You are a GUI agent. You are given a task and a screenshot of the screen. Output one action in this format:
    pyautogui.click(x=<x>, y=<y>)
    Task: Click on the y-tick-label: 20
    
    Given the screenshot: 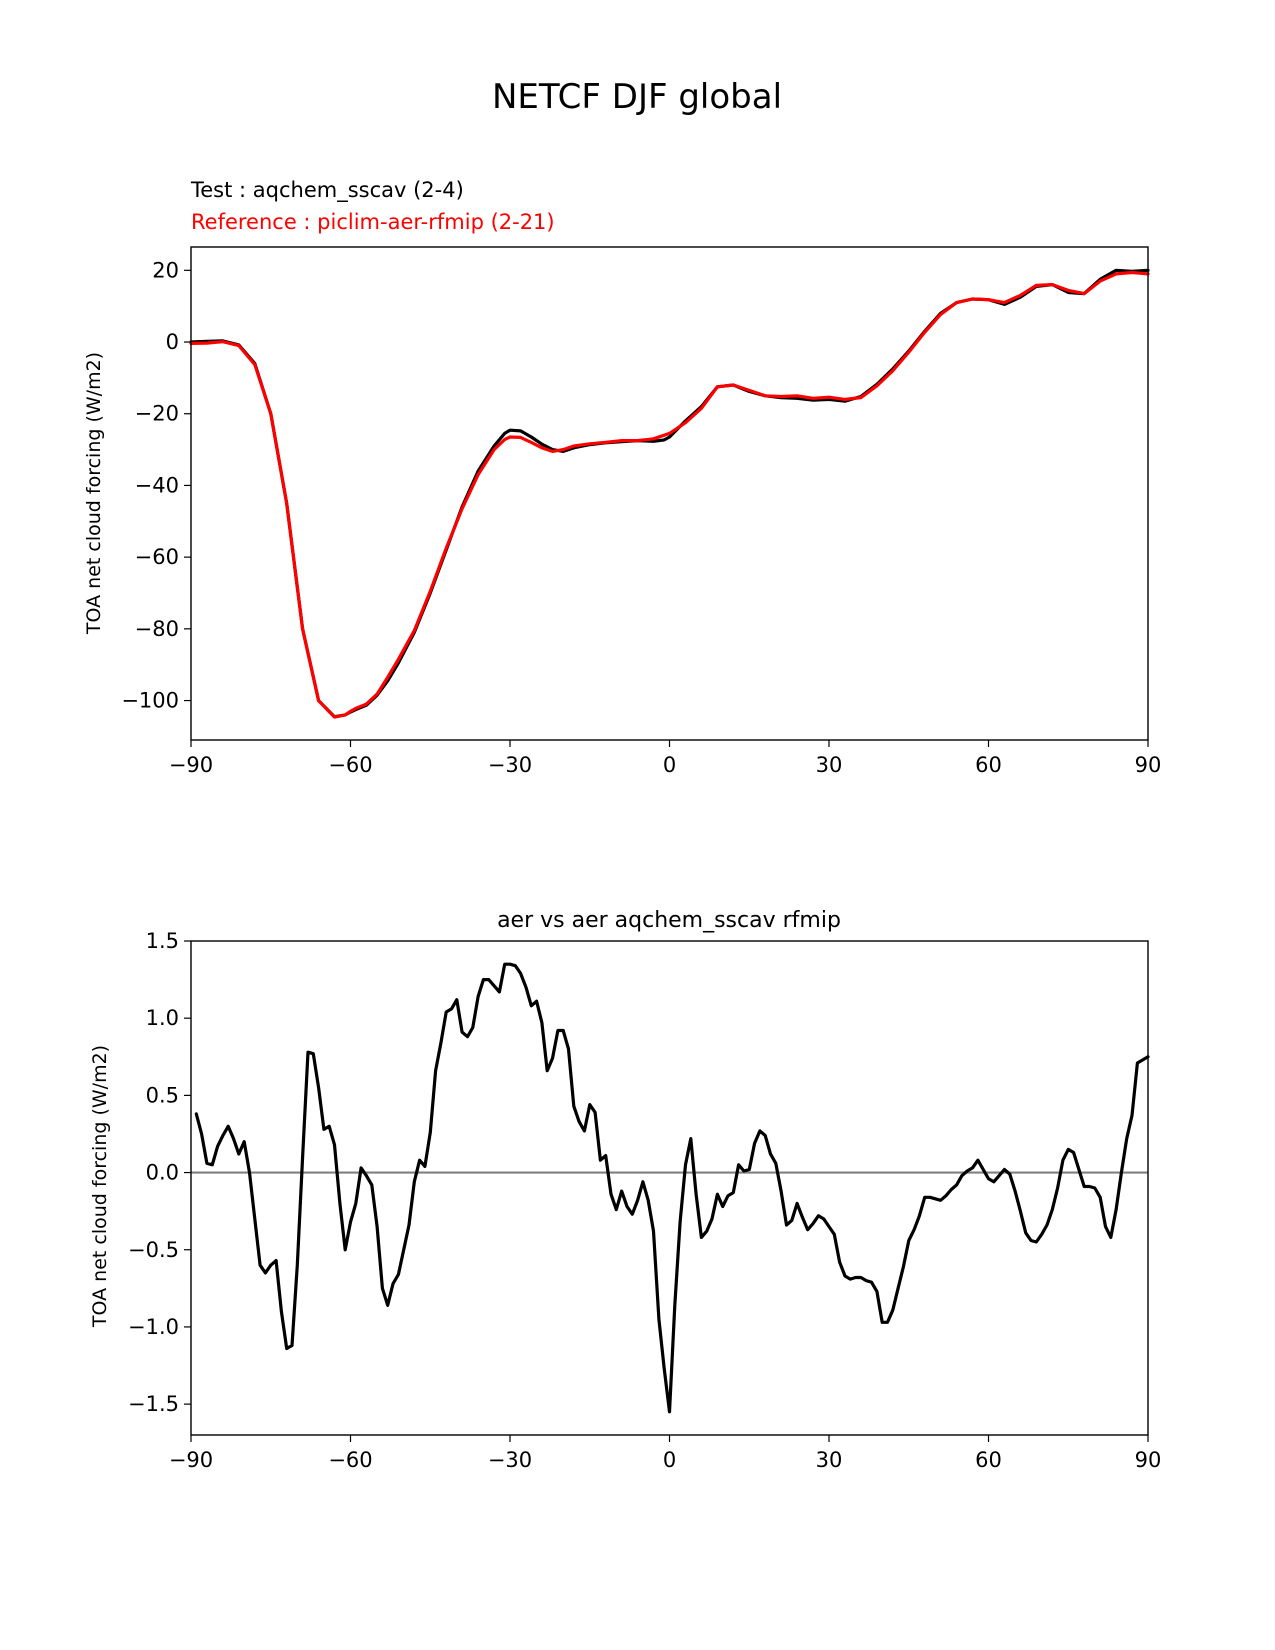 What is the action you would take?
    pyautogui.click(x=165, y=270)
    